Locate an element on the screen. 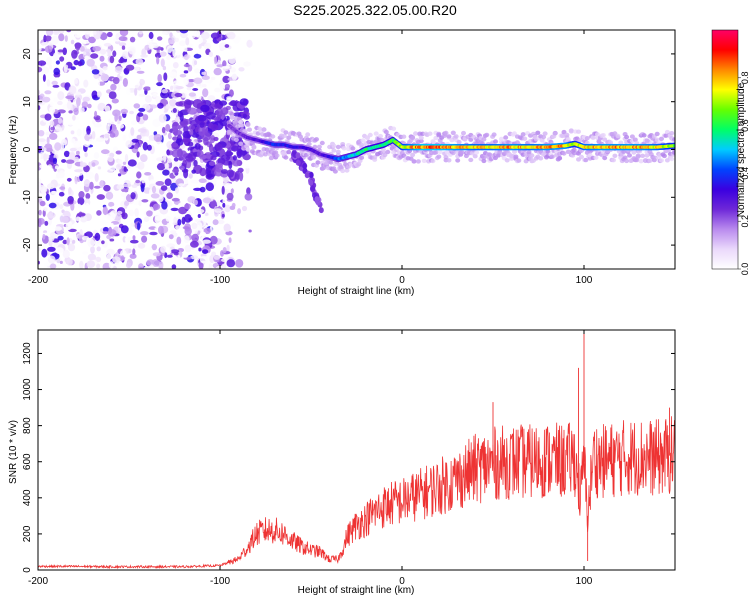  y-tick-label: 600 is located at coordinates (27, 461).